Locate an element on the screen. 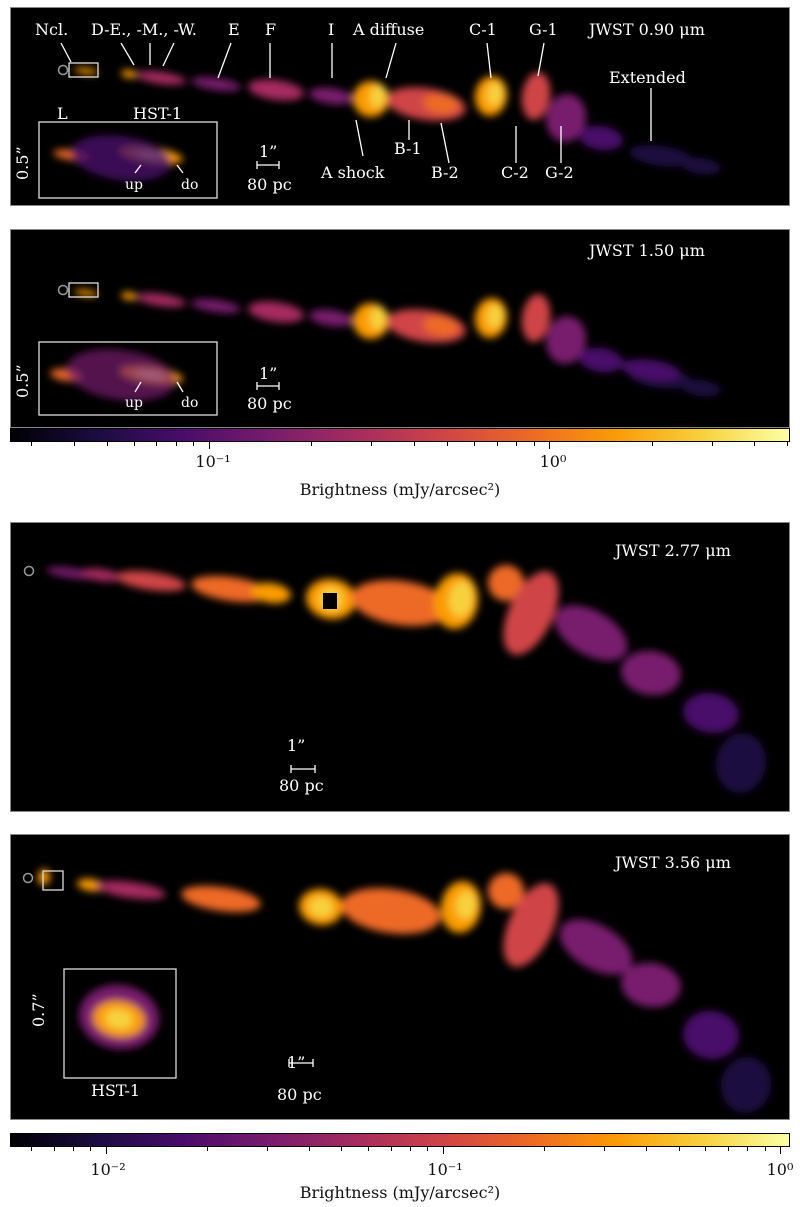  inset-label-l: L is located at coordinates (62, 113).